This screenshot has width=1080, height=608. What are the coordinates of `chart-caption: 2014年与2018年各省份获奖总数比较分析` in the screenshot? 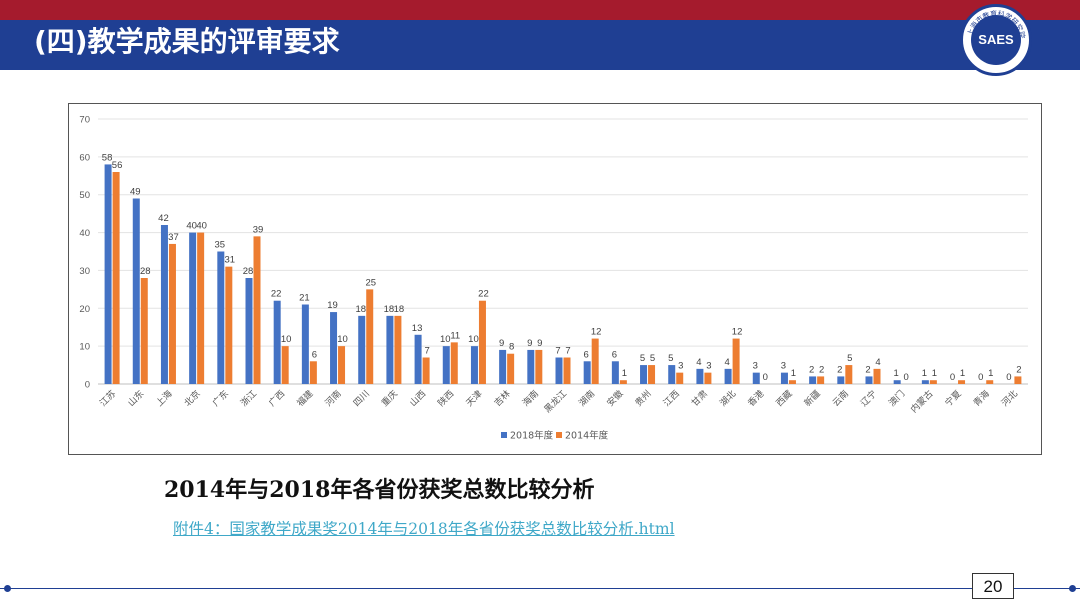 It's located at (379, 490).